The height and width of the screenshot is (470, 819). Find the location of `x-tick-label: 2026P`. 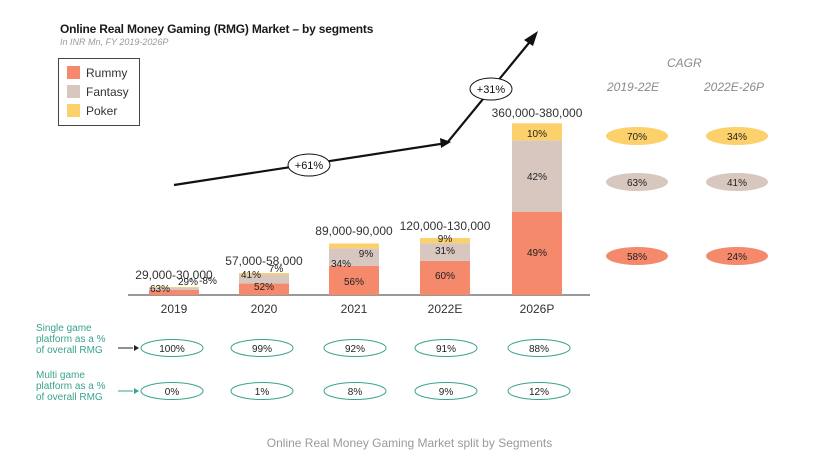

x-tick-label: 2026P is located at coordinates (537, 309).